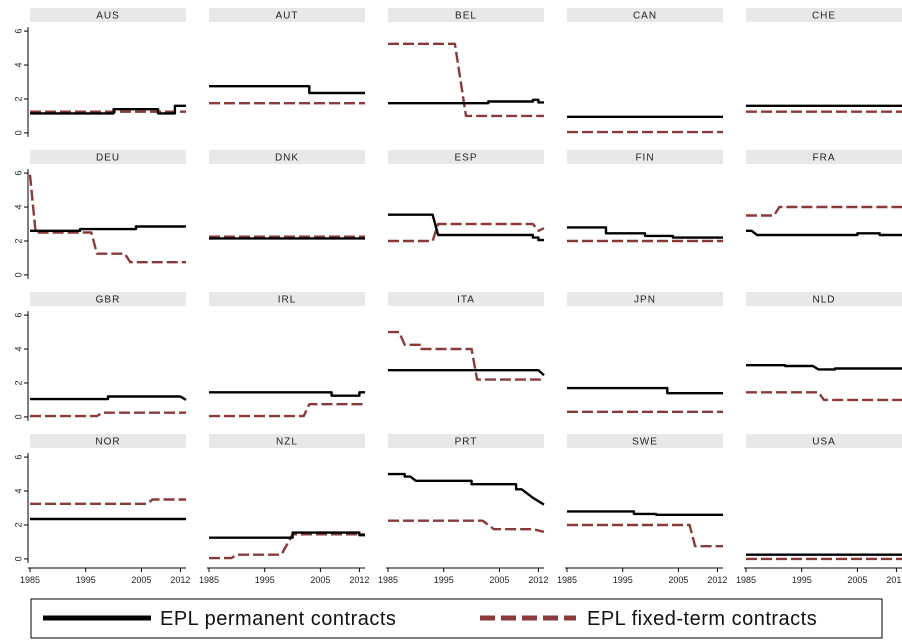  Describe the element at coordinates (466, 196) in the screenshot. I see `panel-esp: ESP` at that location.